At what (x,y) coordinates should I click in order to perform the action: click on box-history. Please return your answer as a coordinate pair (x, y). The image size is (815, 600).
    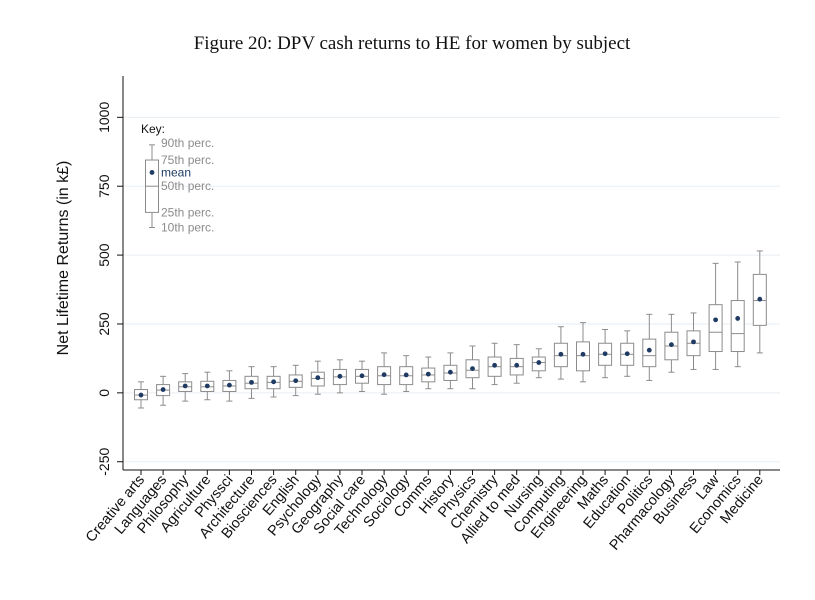
    Looking at the image, I should click on (450, 371).